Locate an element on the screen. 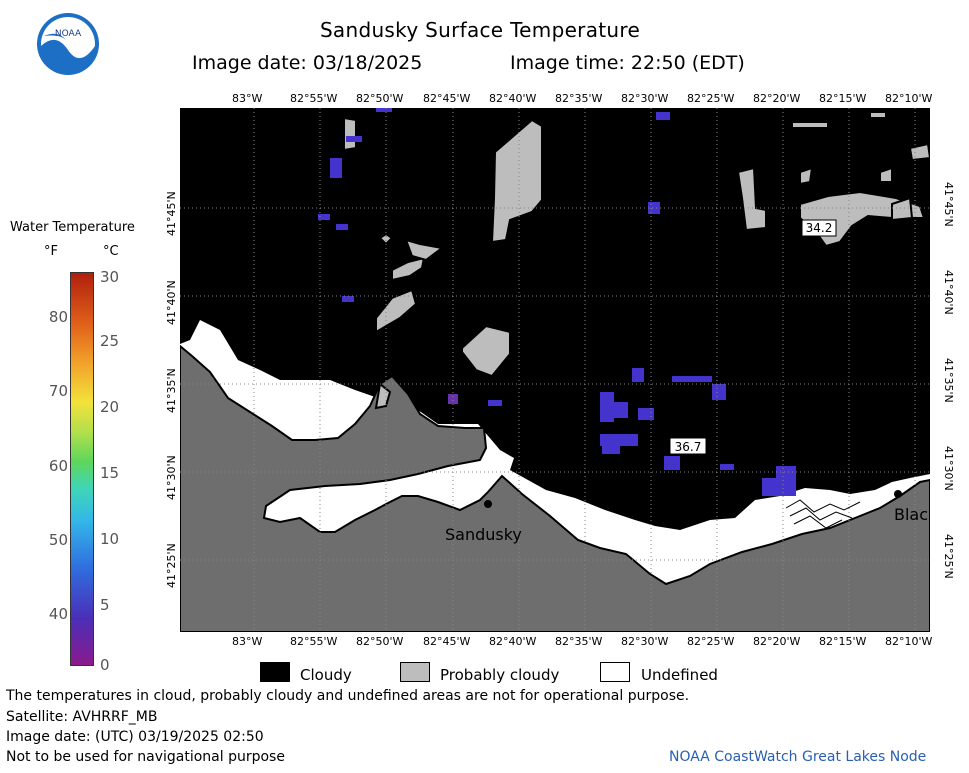 This screenshot has width=969, height=773. lat-right-3: 41°35'N is located at coordinates (948, 380).